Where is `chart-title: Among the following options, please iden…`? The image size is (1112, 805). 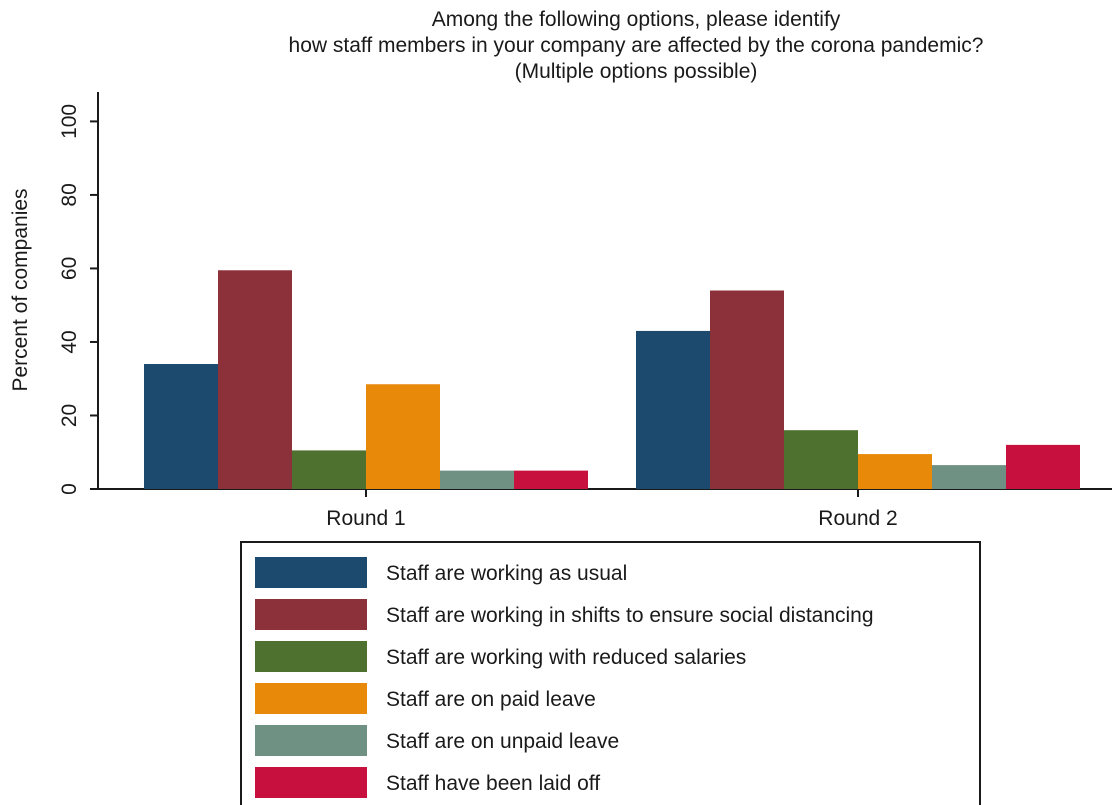 chart-title: Among the following options, please iden… is located at coordinates (636, 45).